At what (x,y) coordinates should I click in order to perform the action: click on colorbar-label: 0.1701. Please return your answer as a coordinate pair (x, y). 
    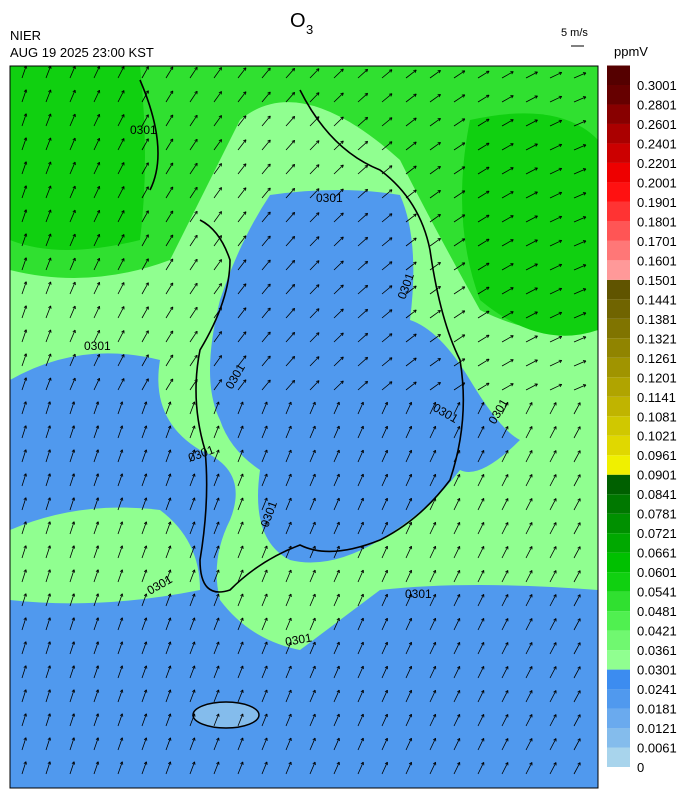
    Looking at the image, I should click on (657, 241).